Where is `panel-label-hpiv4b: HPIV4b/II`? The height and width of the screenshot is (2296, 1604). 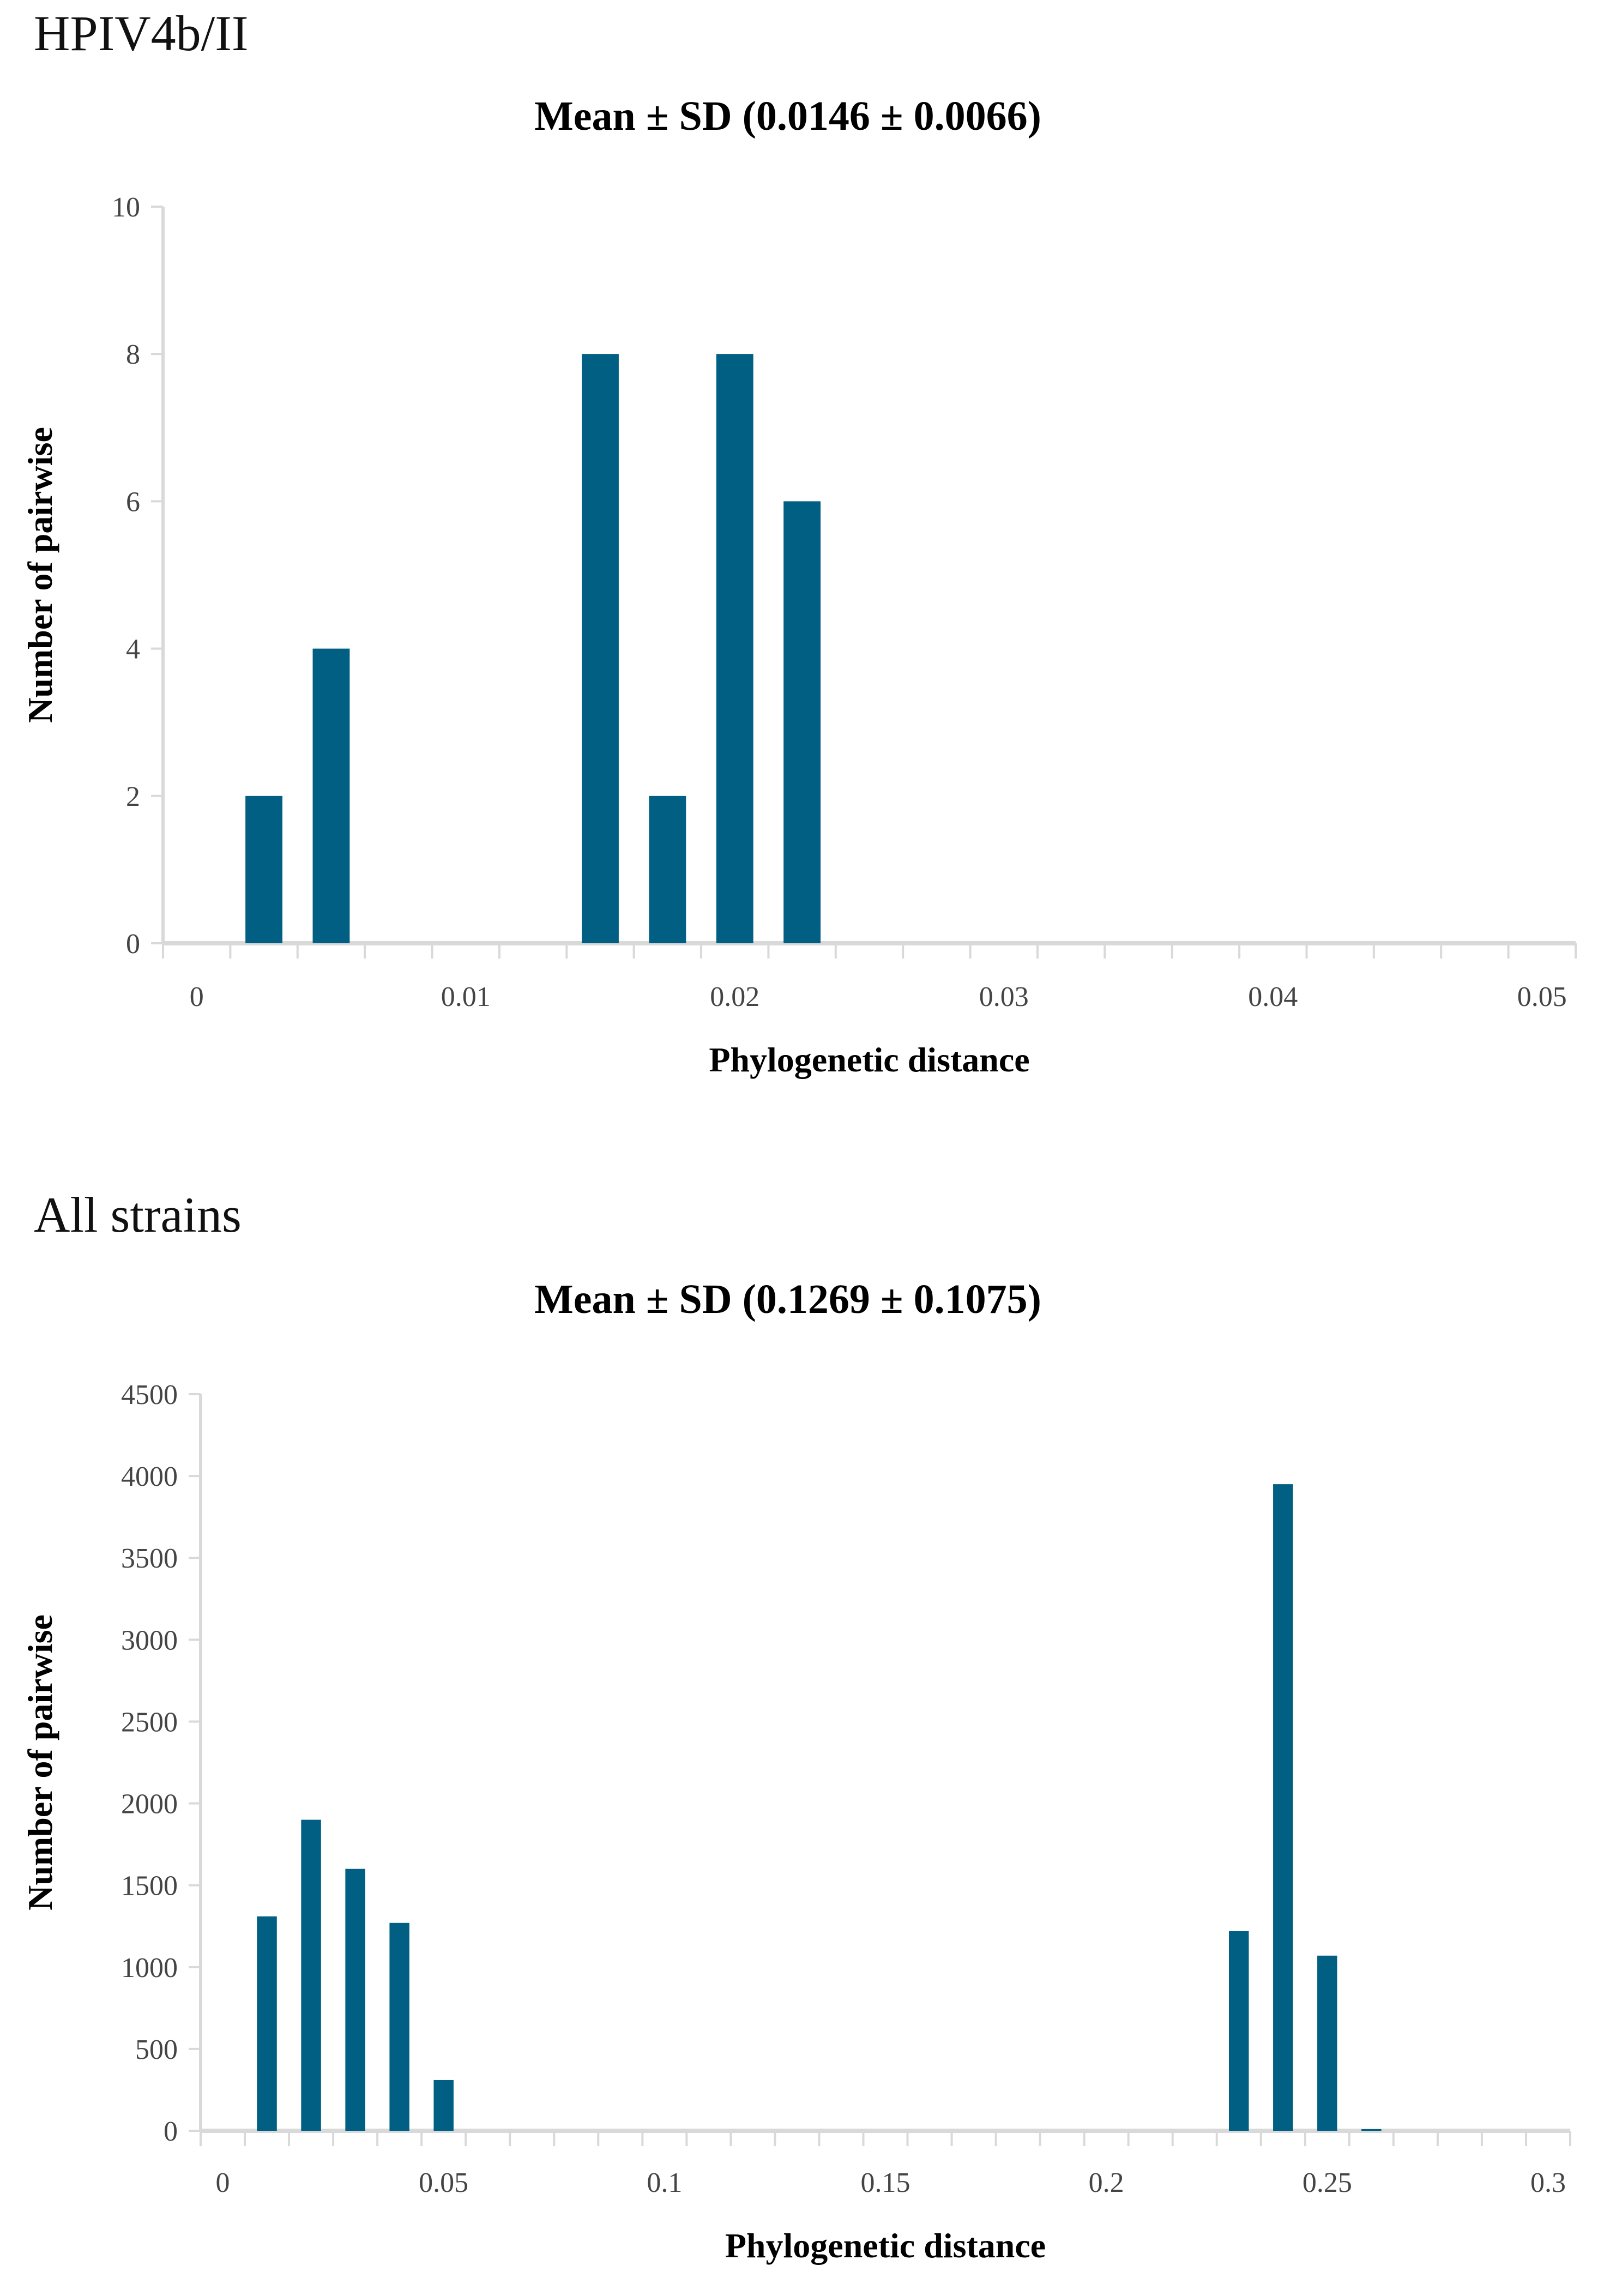 panel-label-hpiv4b: HPIV4b/II is located at coordinates (141, 33).